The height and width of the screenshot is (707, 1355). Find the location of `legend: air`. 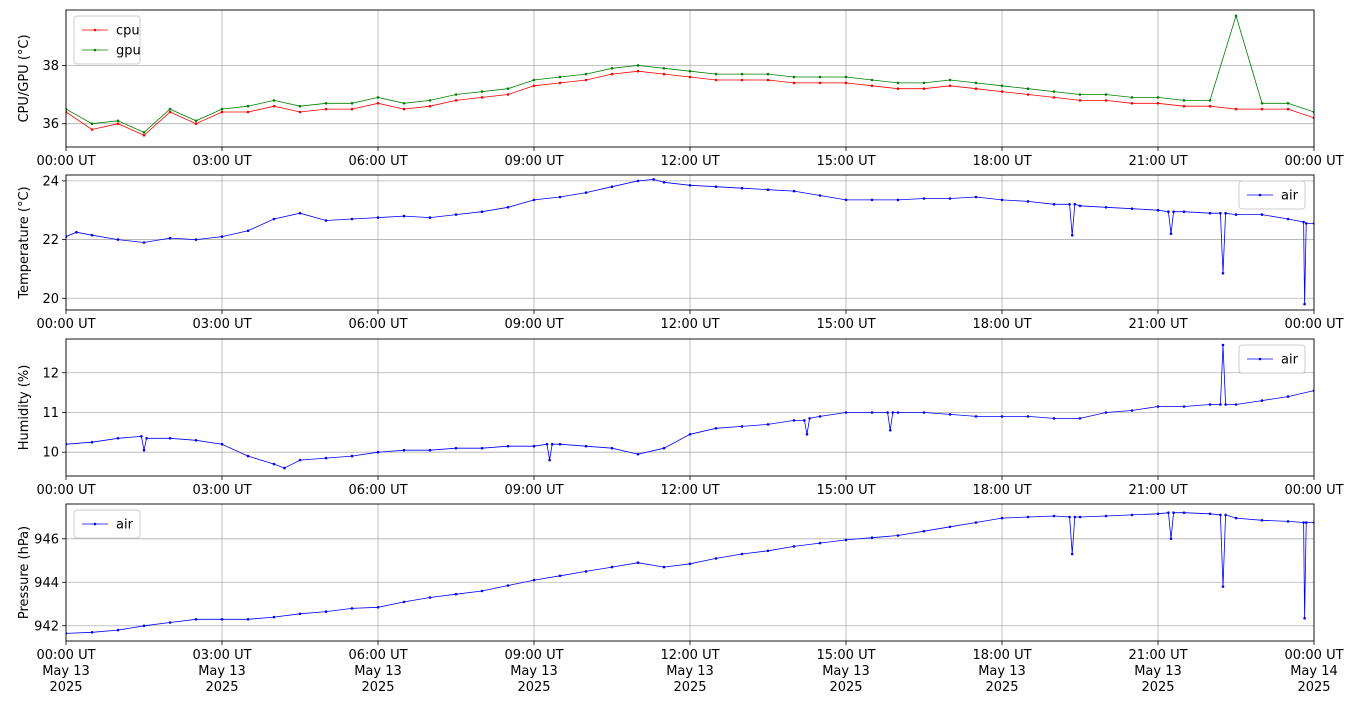

legend: air is located at coordinates (1272, 359).